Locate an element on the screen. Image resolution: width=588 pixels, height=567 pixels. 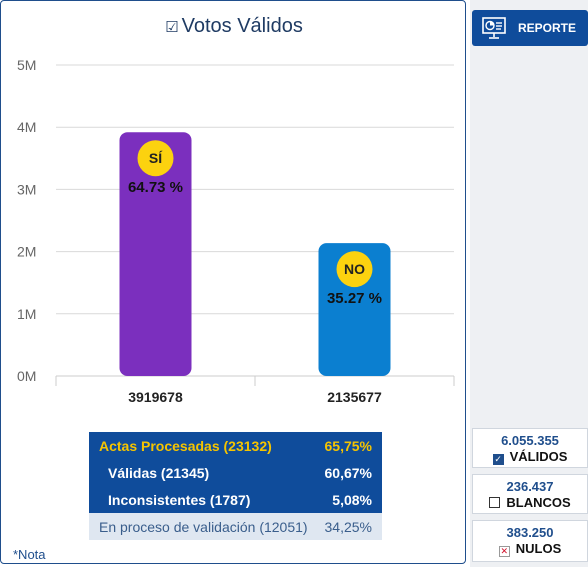
chart-title: ☑ Votos Válidos is located at coordinates (234, 26).